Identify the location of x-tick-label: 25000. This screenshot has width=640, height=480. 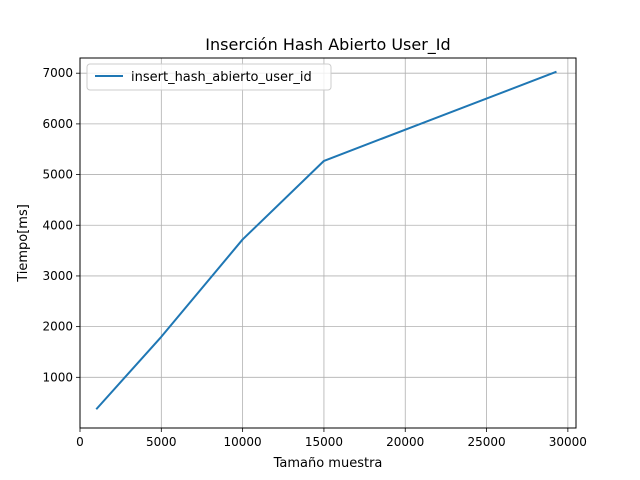
(486, 442).